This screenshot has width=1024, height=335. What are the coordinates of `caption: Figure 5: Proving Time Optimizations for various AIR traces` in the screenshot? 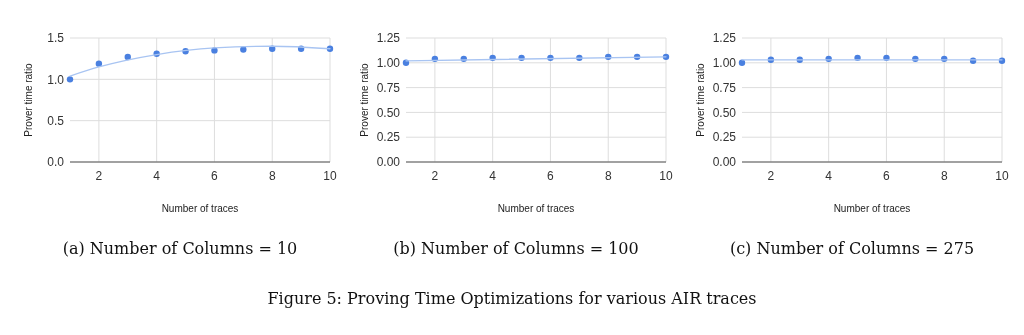 It's located at (512, 298).